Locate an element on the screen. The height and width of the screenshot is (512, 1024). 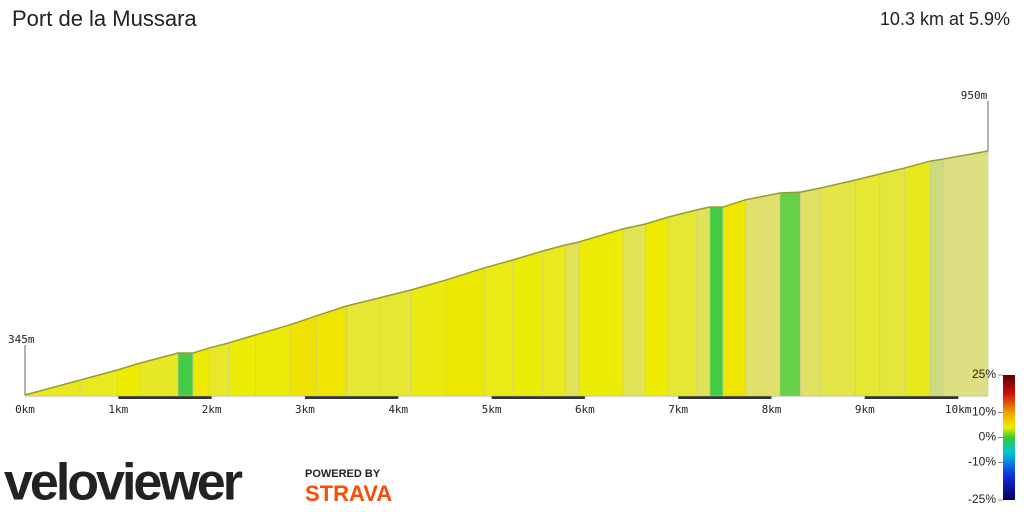
gradient-colorbar is located at coordinates (1009, 437).